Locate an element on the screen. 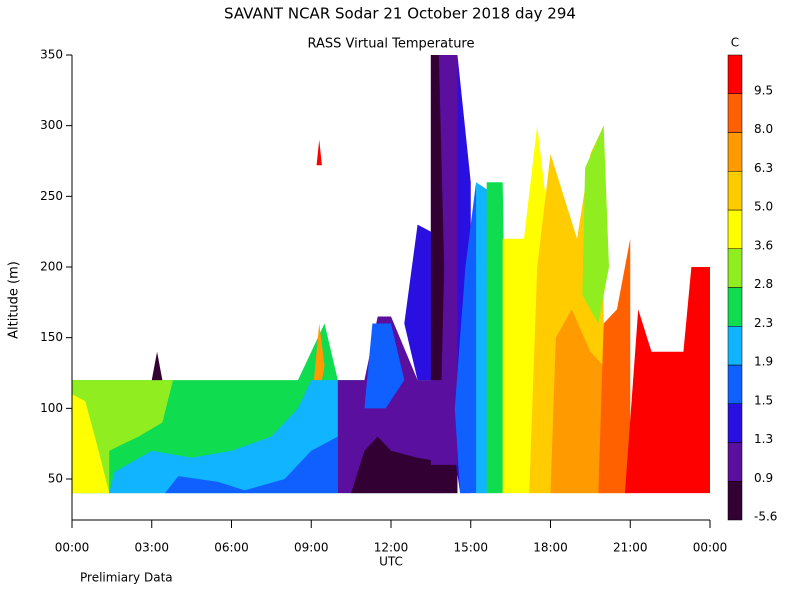 Image resolution: width=800 pixels, height=604 pixels. y-tick-label: 200 is located at coordinates (51, 267).